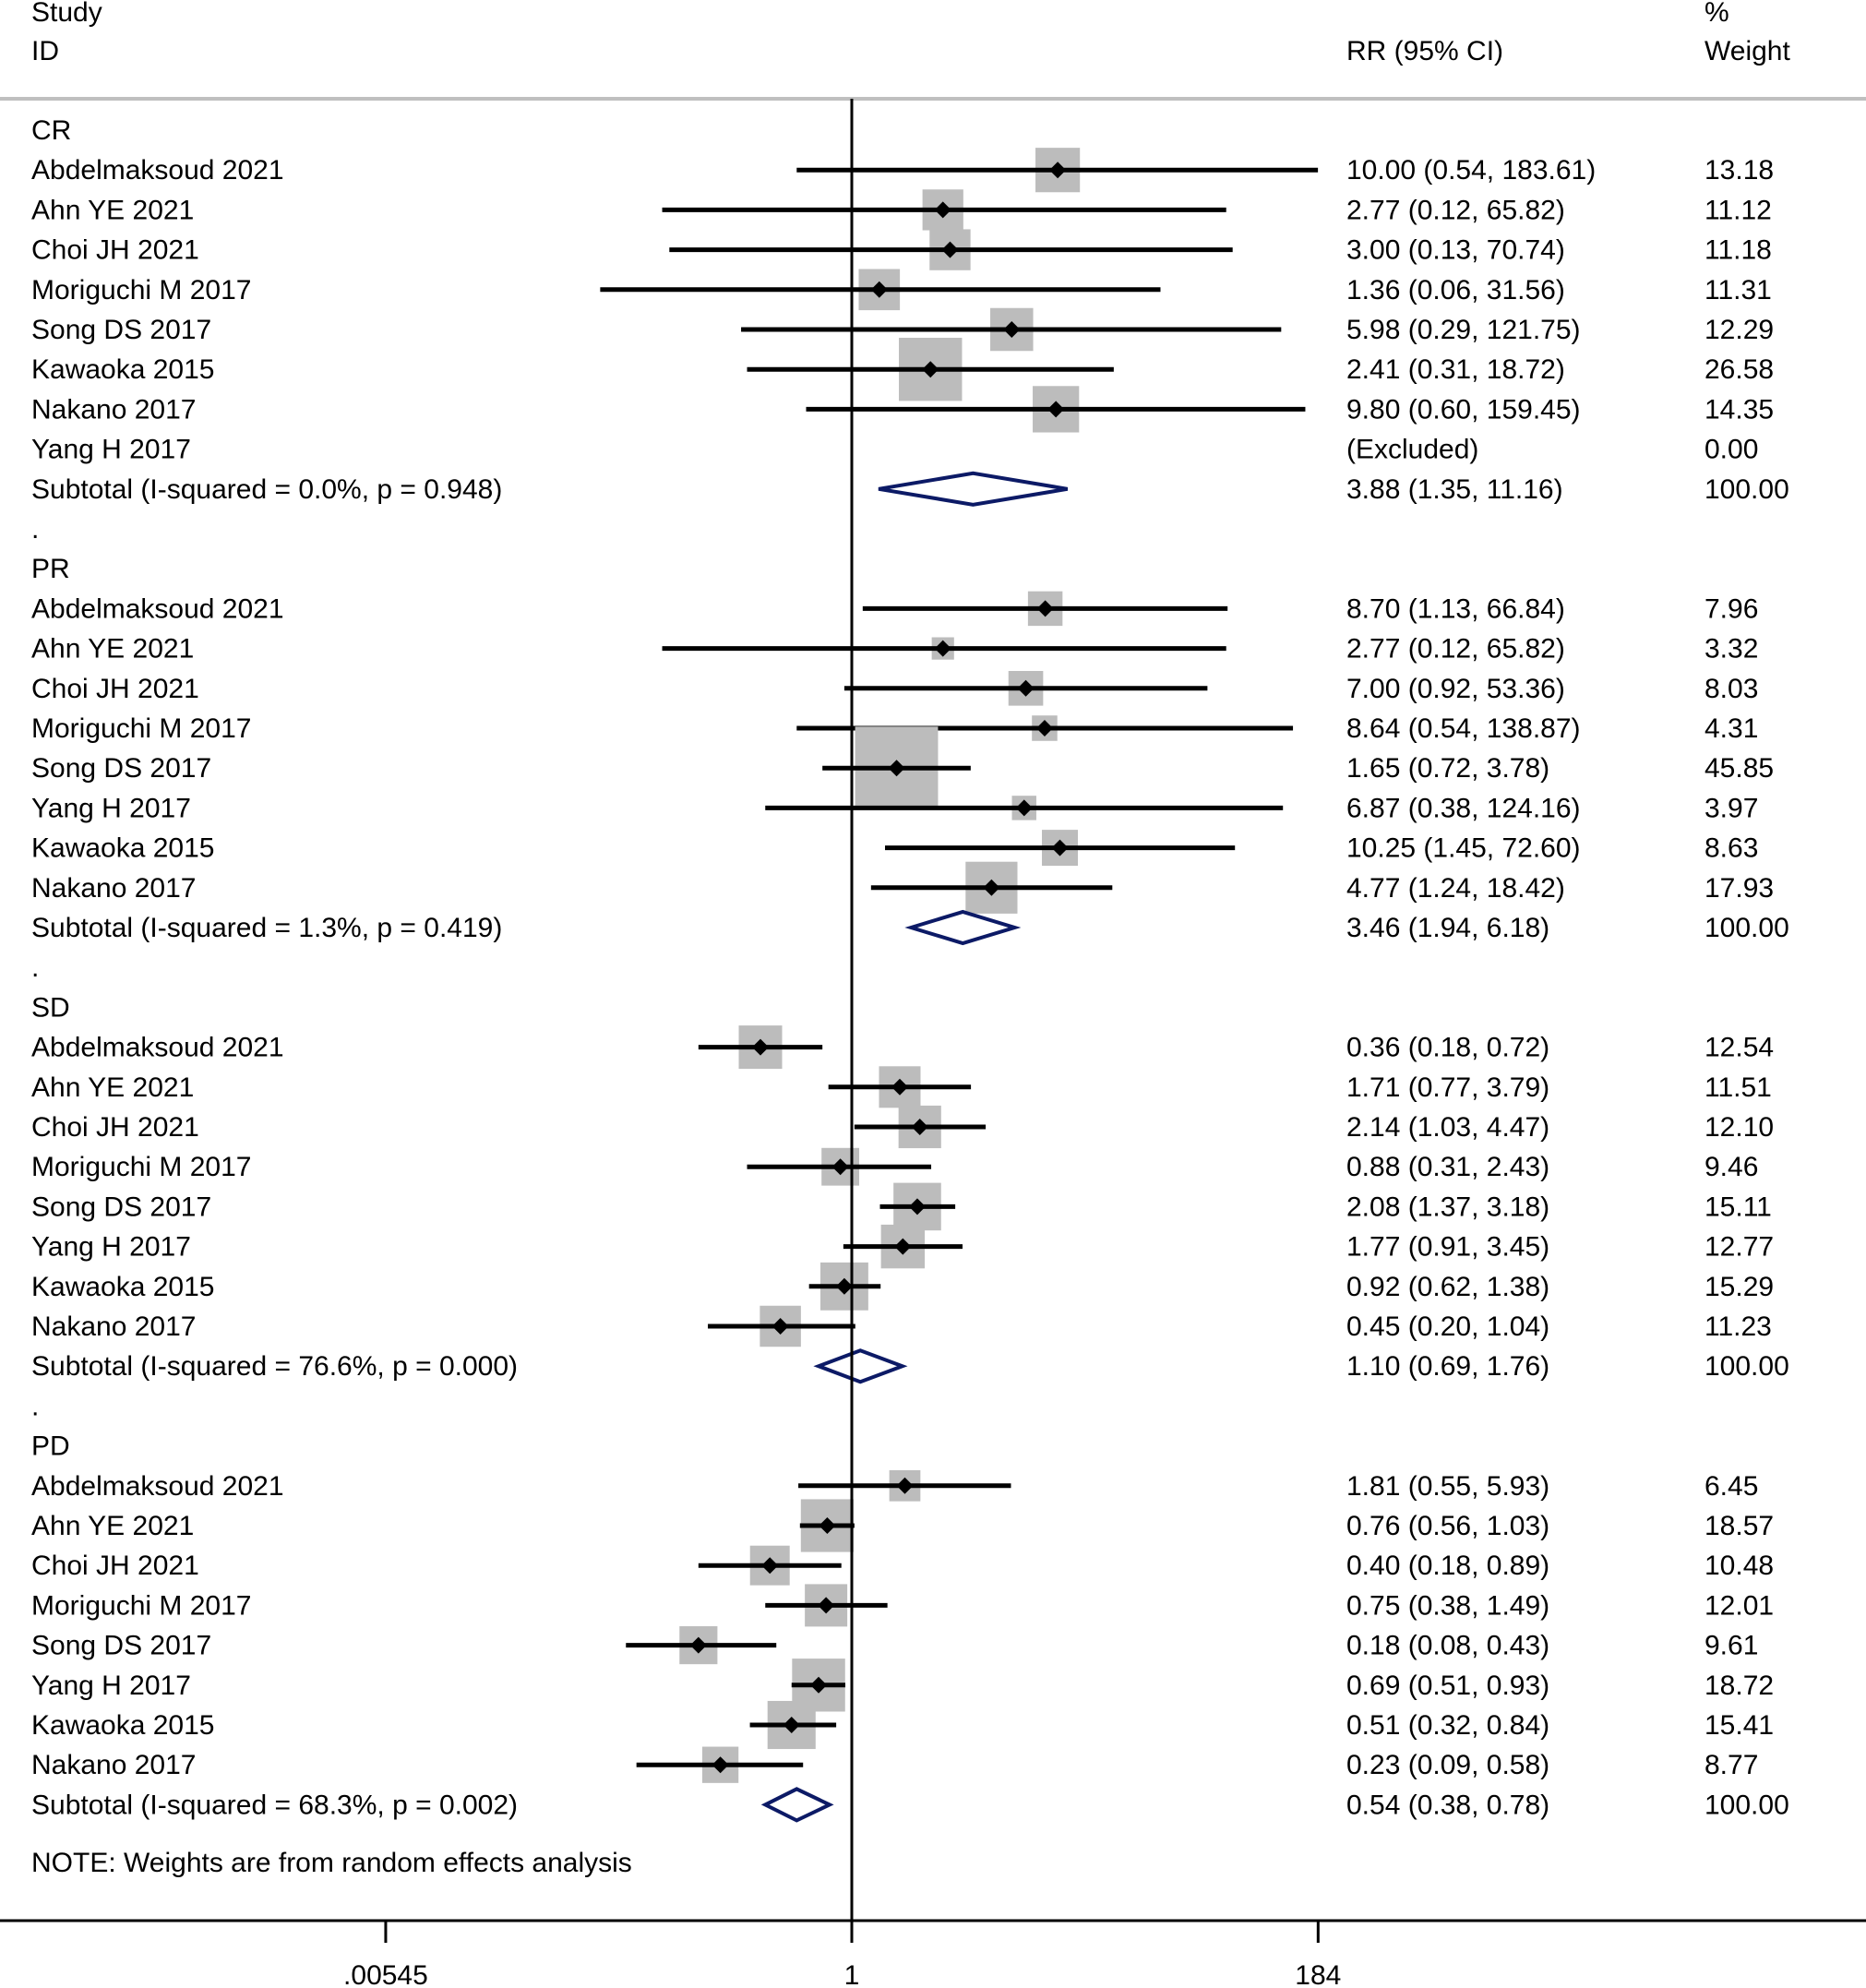  What do you see at coordinates (1739, 1287) in the screenshot?
I see `weight-text: 15.29` at bounding box center [1739, 1287].